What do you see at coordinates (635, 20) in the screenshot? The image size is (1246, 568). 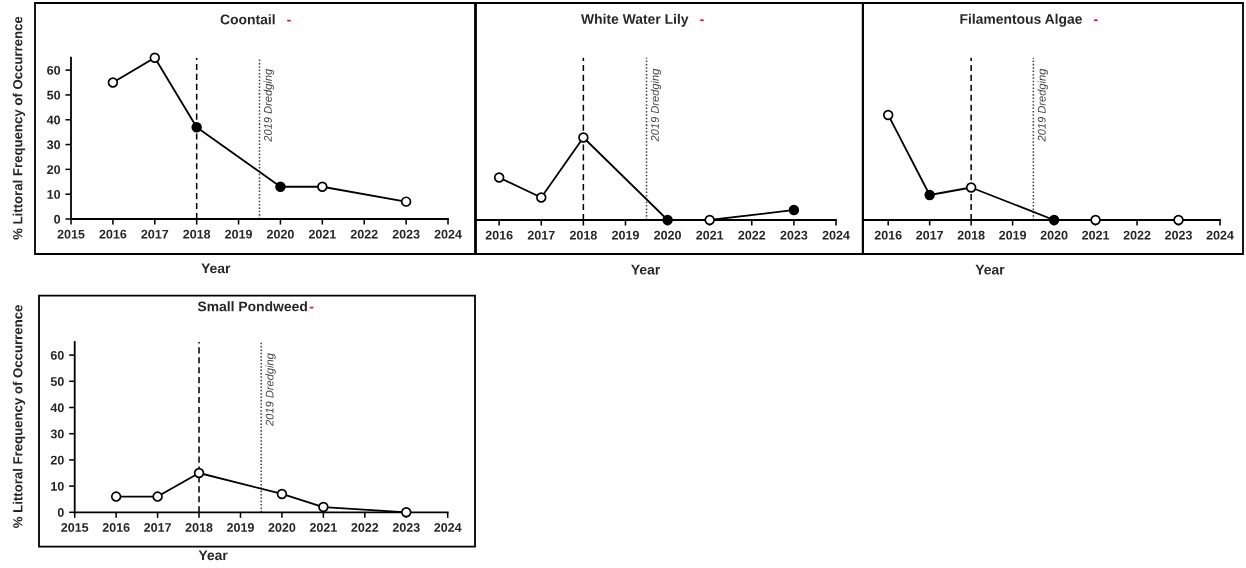 I see `chart-title: White Water Lily` at bounding box center [635, 20].